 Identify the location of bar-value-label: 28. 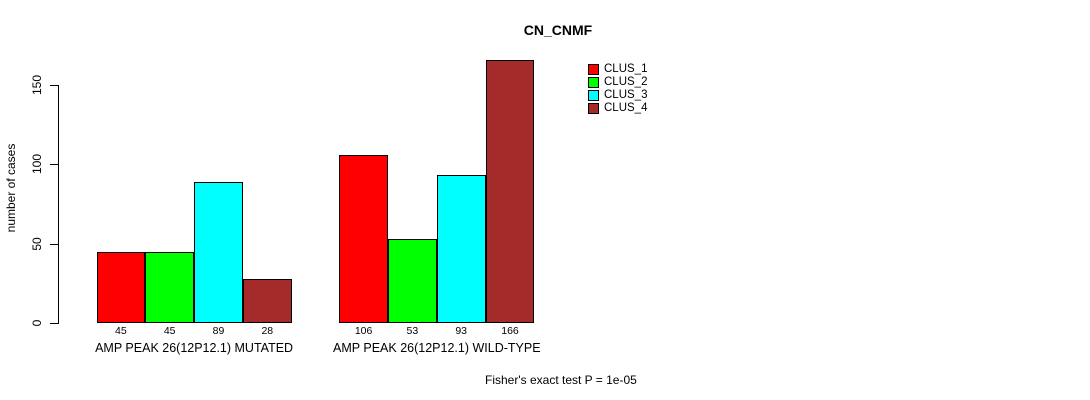
(267, 331).